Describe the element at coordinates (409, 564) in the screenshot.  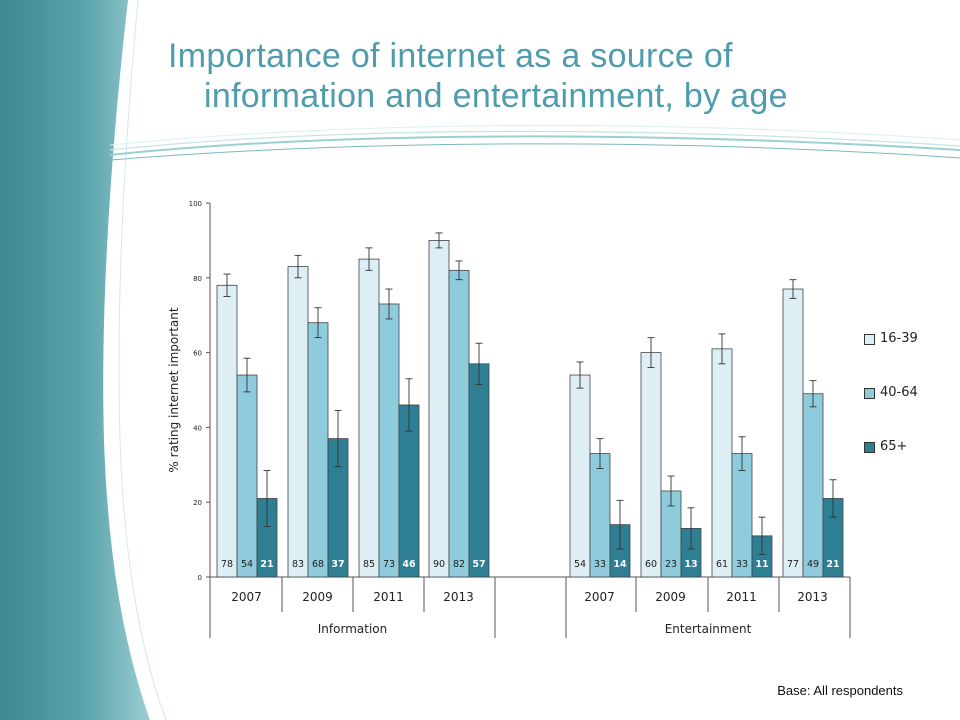
I see `data-label: 46` at that location.